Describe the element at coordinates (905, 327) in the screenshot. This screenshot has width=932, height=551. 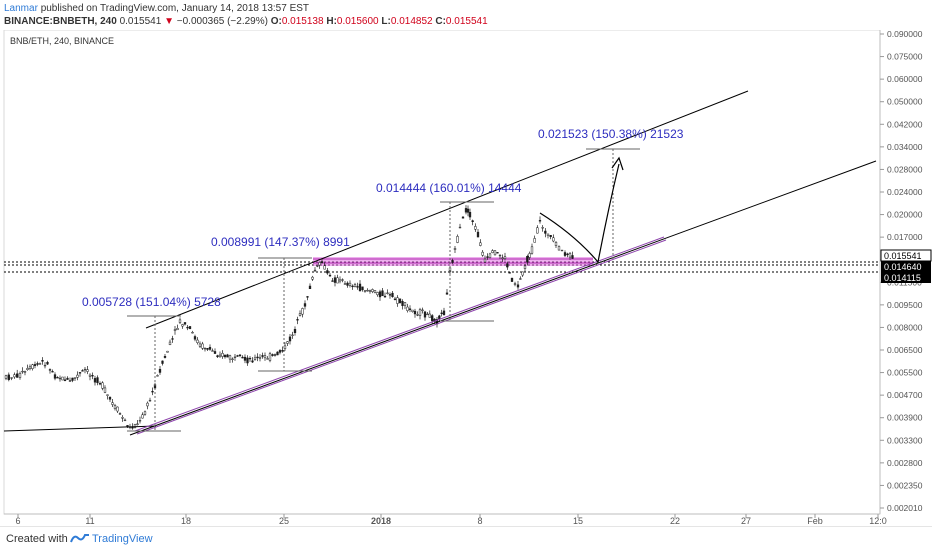
I see `price-tick-label: 0.008000` at that location.